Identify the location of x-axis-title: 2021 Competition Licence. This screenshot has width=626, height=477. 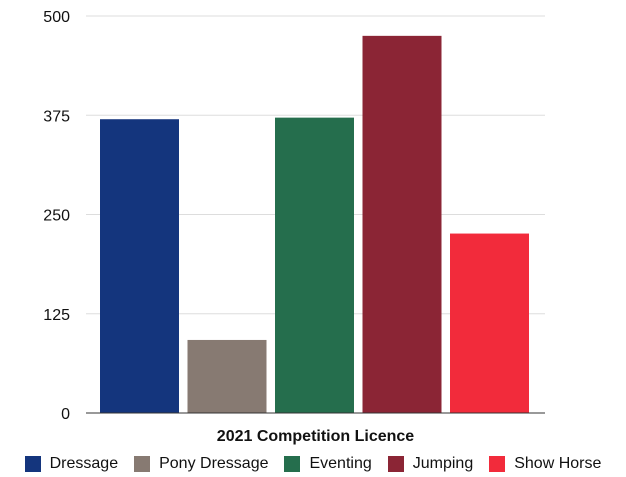
(315, 436).